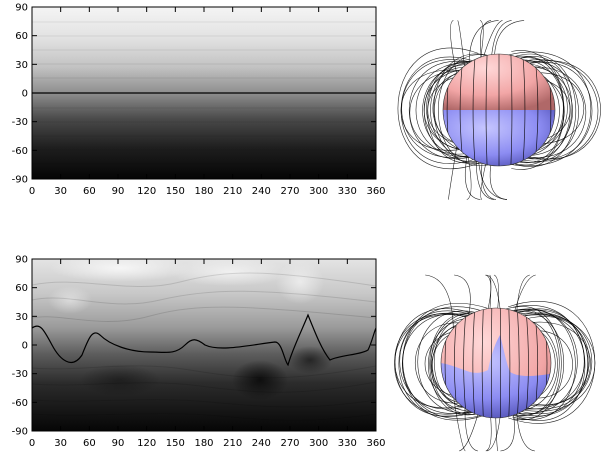 This screenshot has height=459, width=604. I want to click on top-x-tick-label: 360, so click(375, 191).